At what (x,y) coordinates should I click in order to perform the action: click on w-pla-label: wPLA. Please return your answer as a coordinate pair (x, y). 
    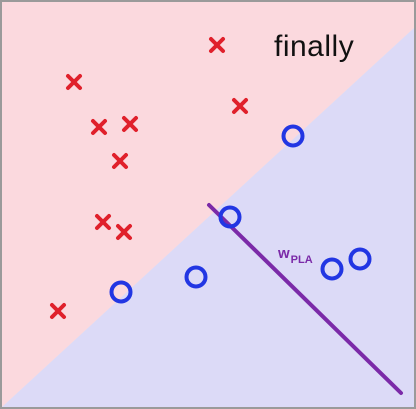
    Looking at the image, I should click on (295, 255).